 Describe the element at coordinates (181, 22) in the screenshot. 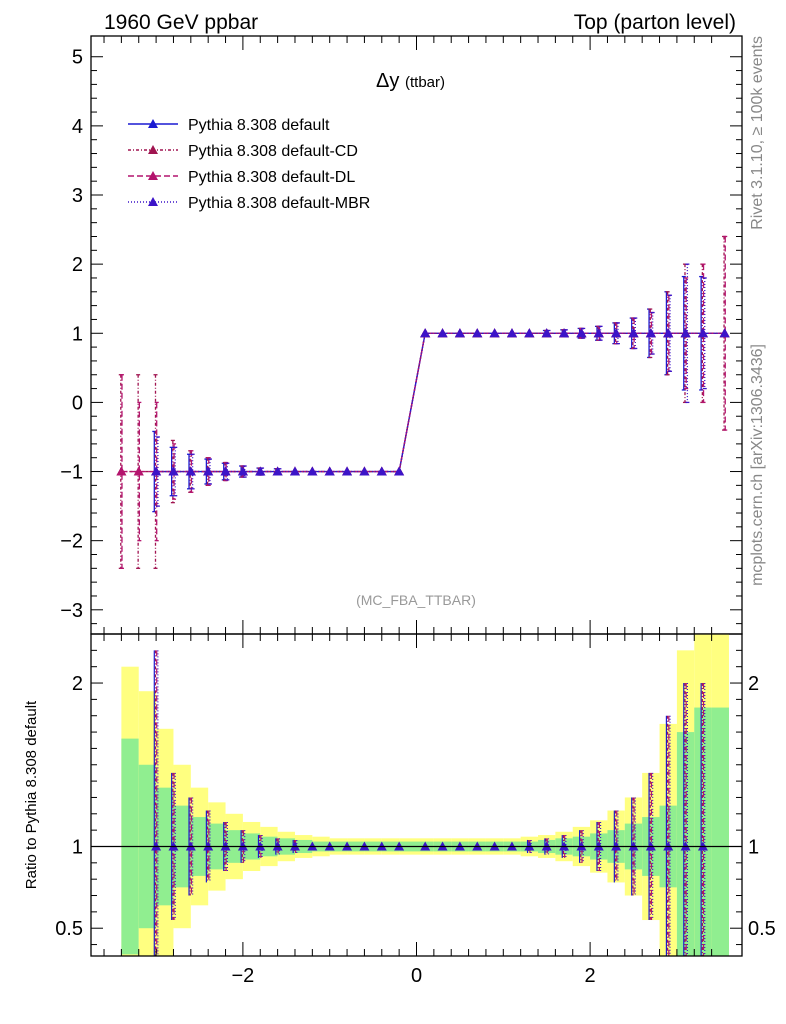

I see `energy-label: 1960 GeV ppbar` at that location.